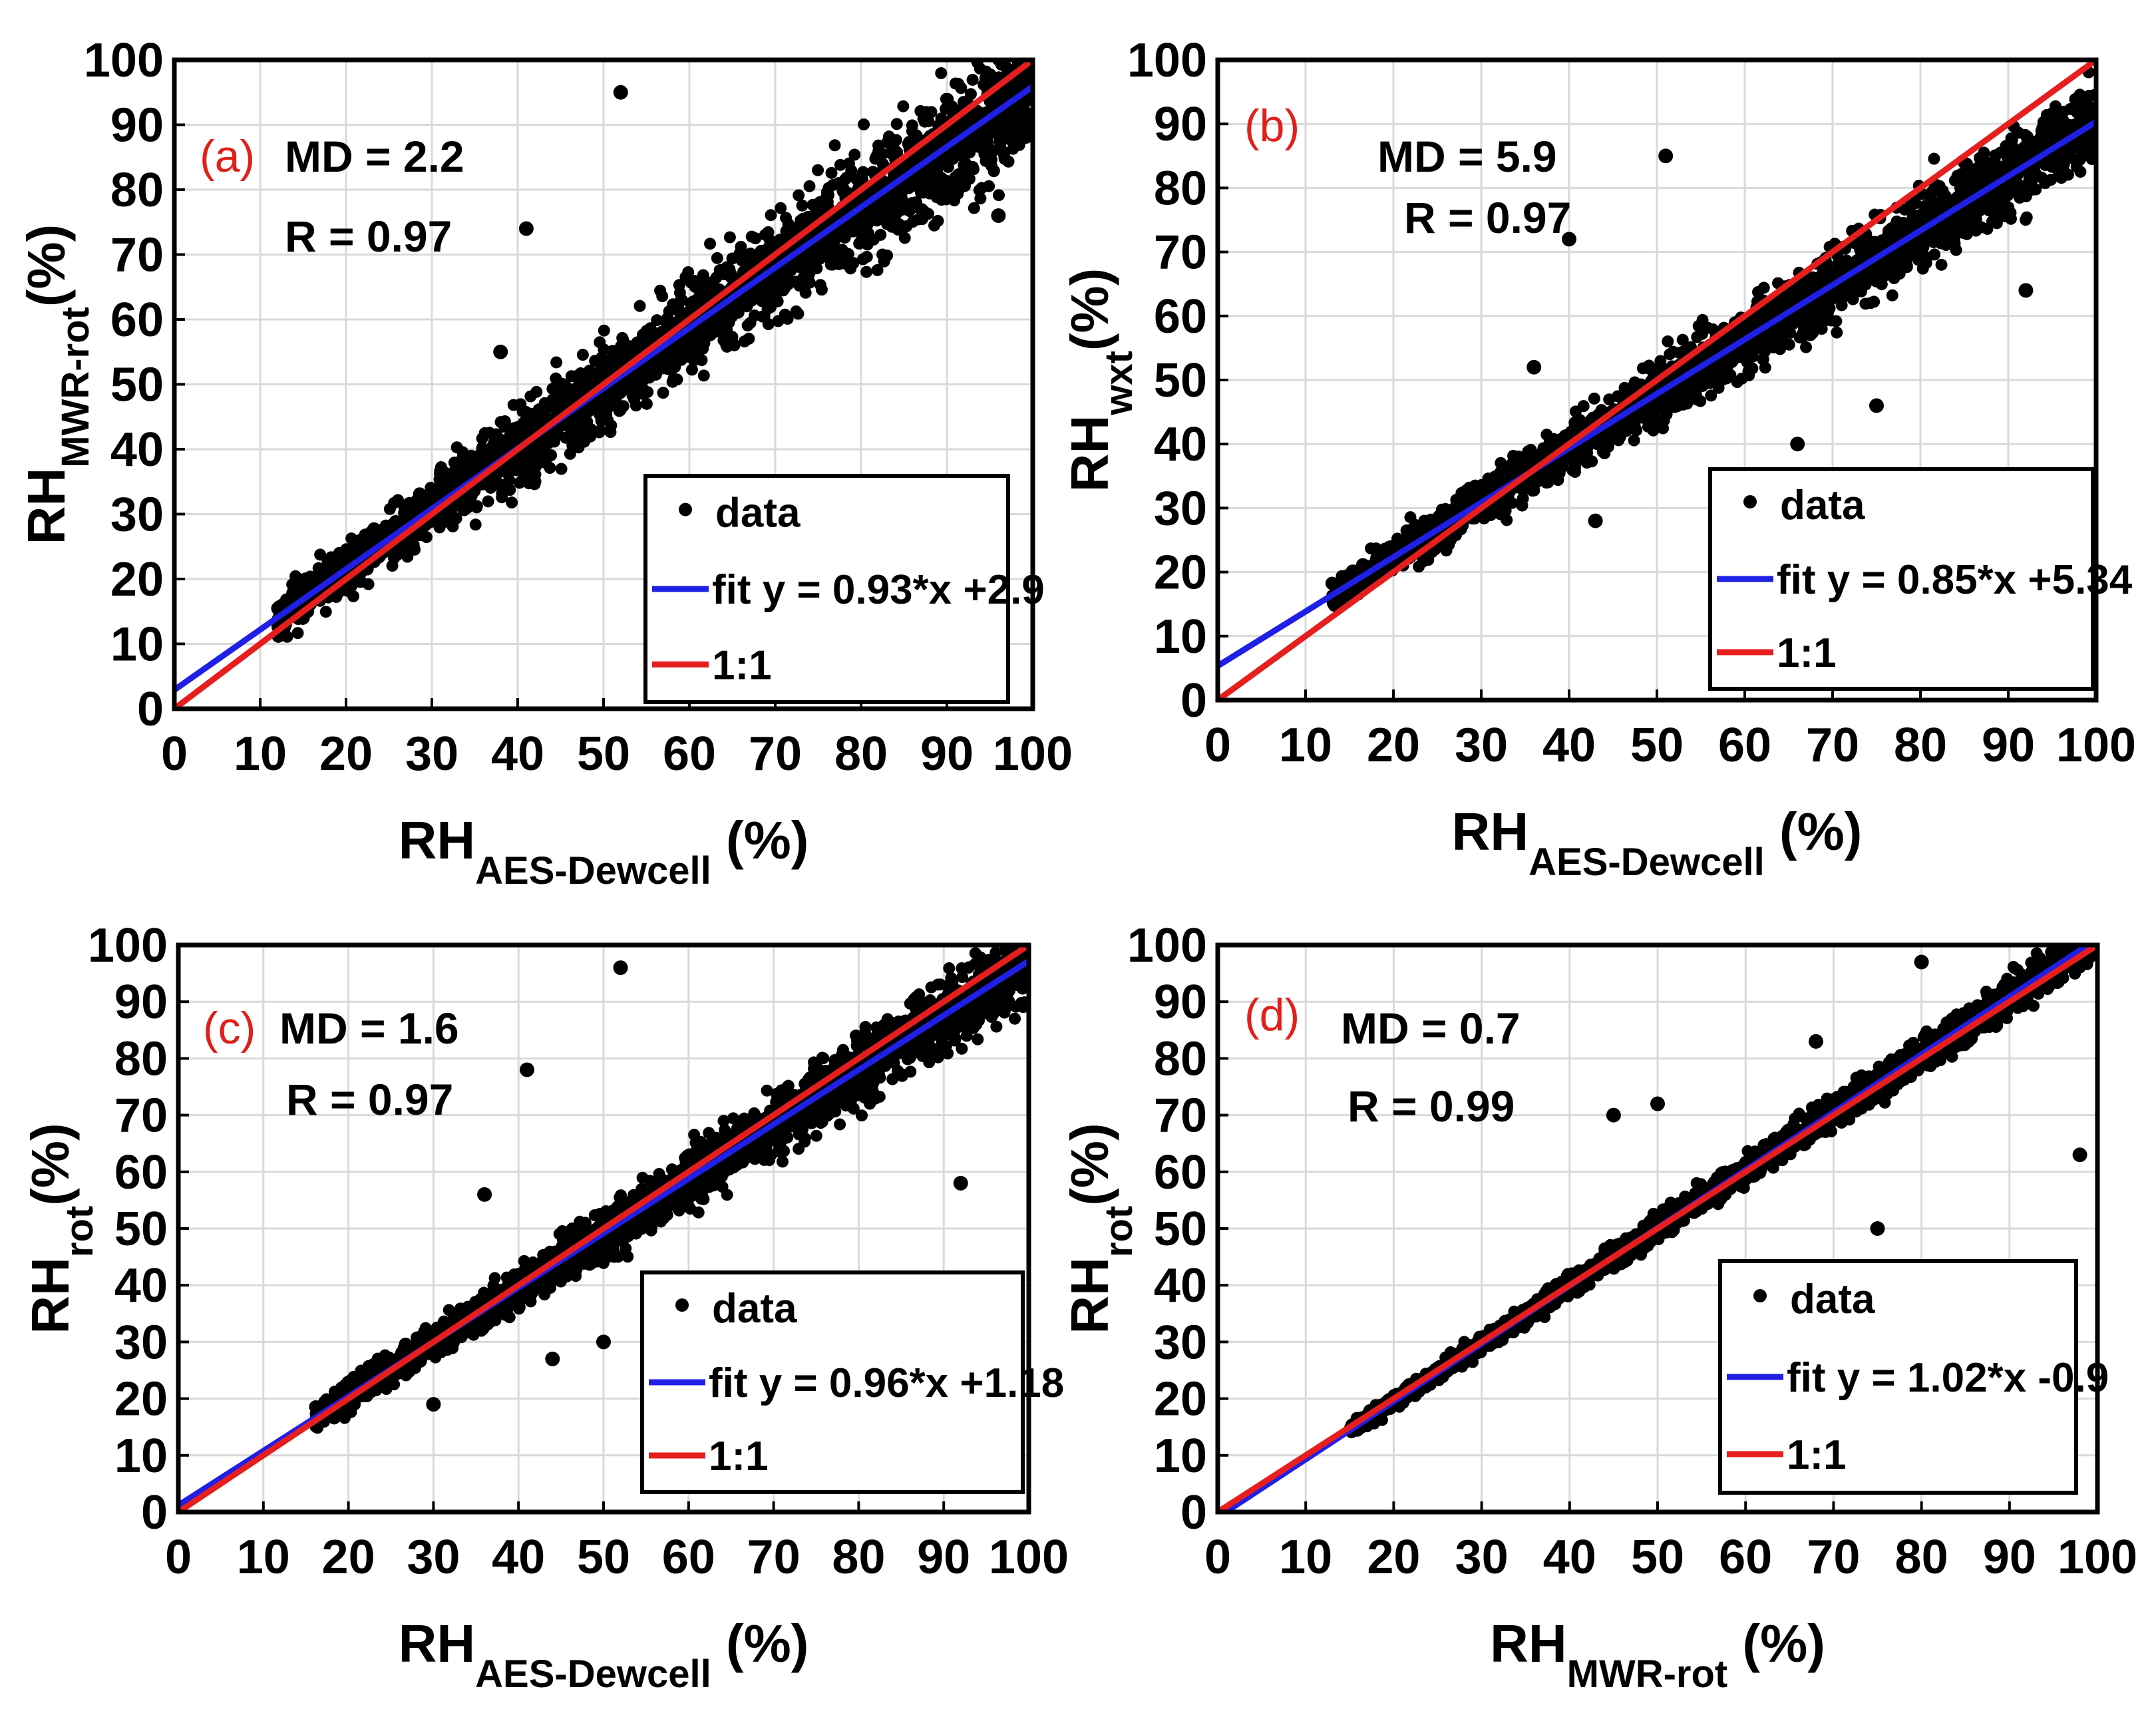  Describe the element at coordinates (758, 513) in the screenshot. I see `legend-data-label: data` at that location.